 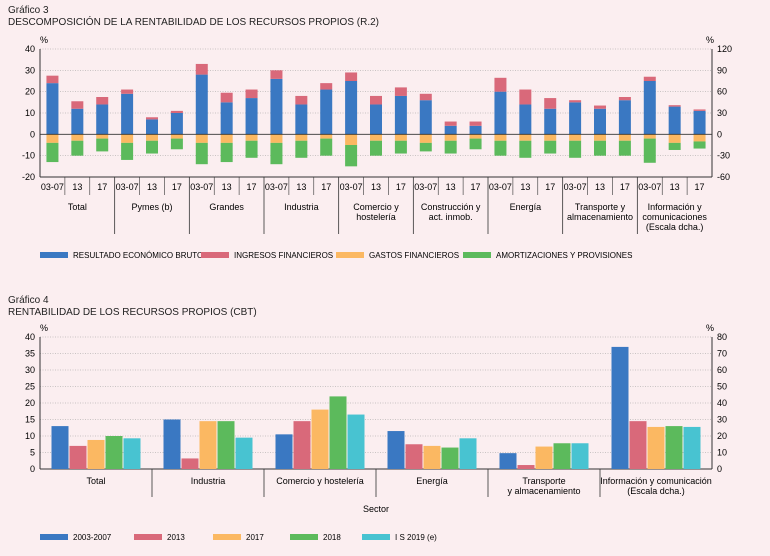 What do you see at coordinates (719, 469) in the screenshot?
I see `chart4-y2tick-label: 0` at bounding box center [719, 469].